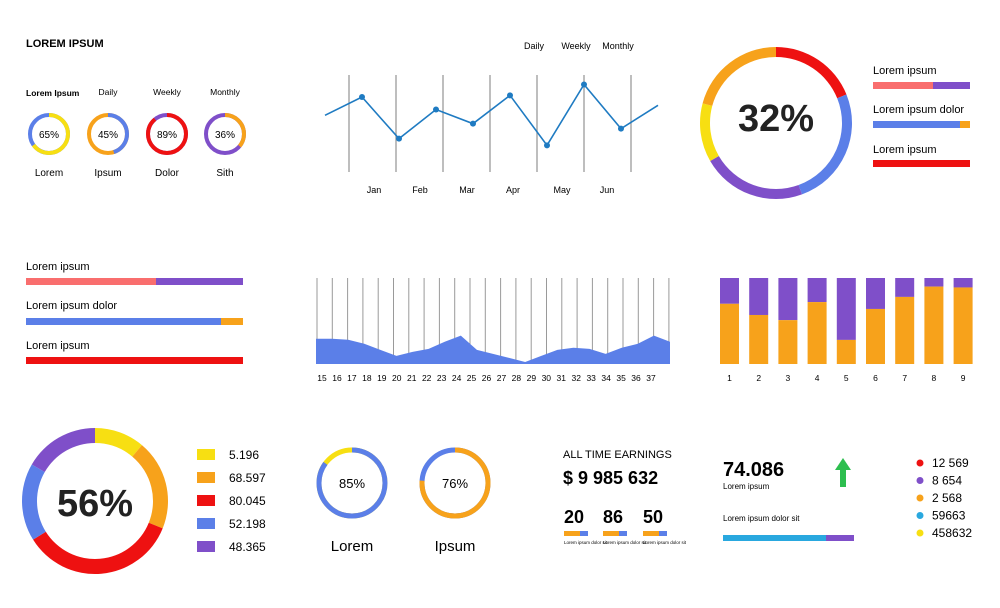  What do you see at coordinates (49, 135) in the screenshot?
I see `mini-ring-value-1: 65%` at bounding box center [49, 135].